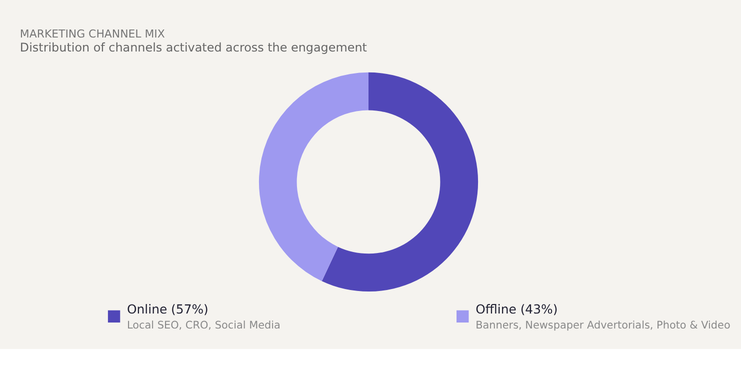 The width and height of the screenshot is (741, 380). What do you see at coordinates (203, 325) in the screenshot?
I see `text: Local SEO, CRO, Social Media` at bounding box center [203, 325].